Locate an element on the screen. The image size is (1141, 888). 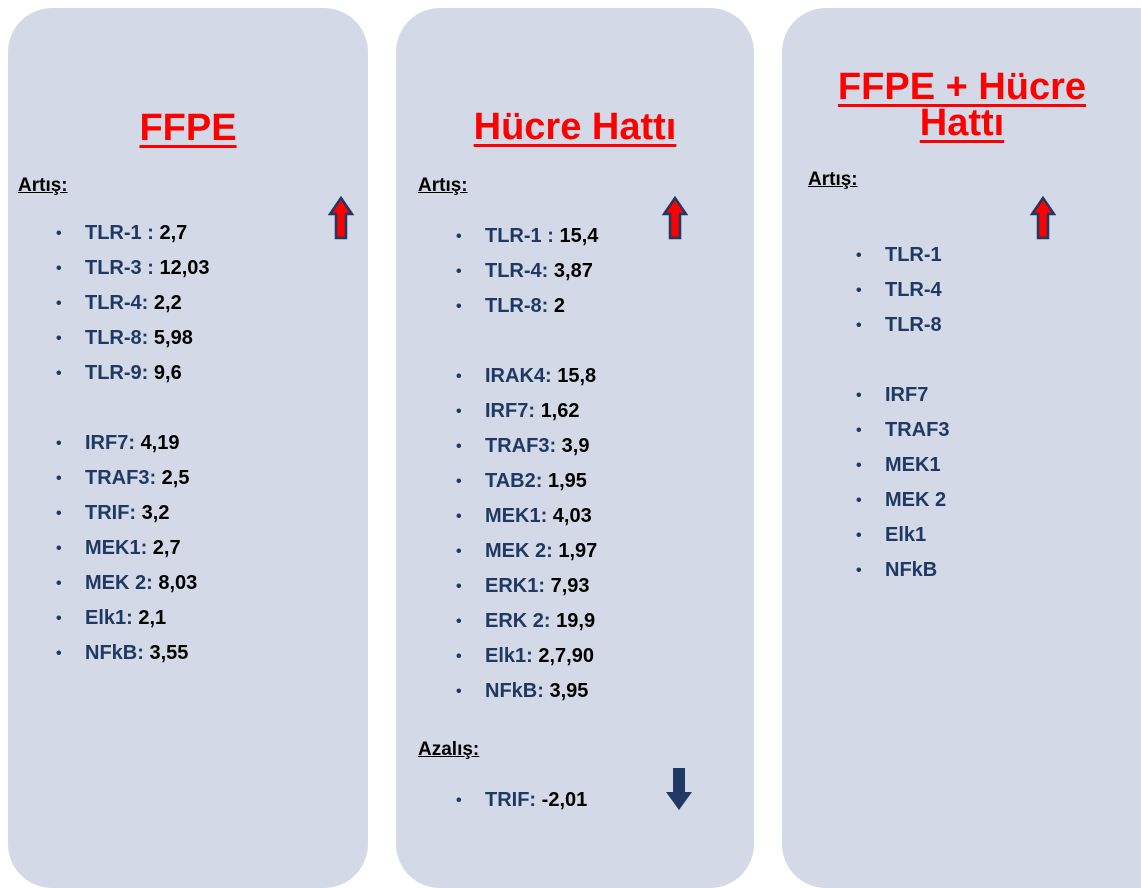
item-value: 1,62 is located at coordinates (560, 411).